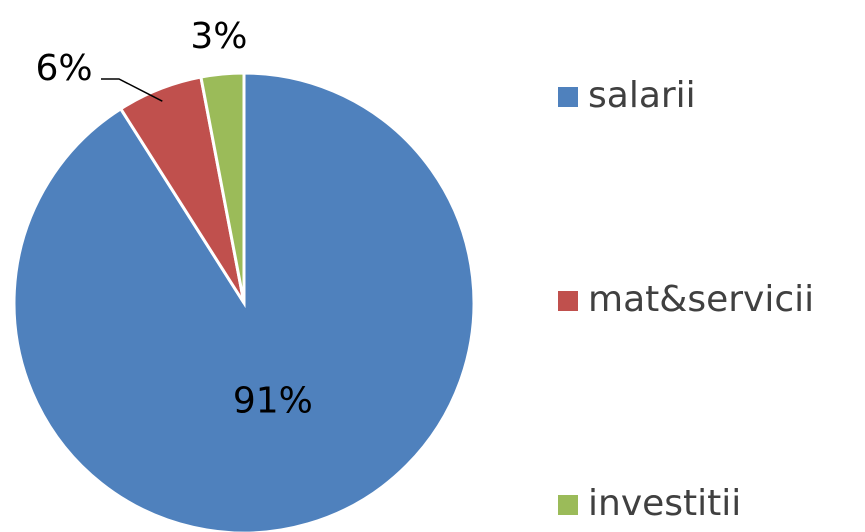 This screenshot has width=865, height=532. I want to click on data-label: 91%, so click(273, 400).